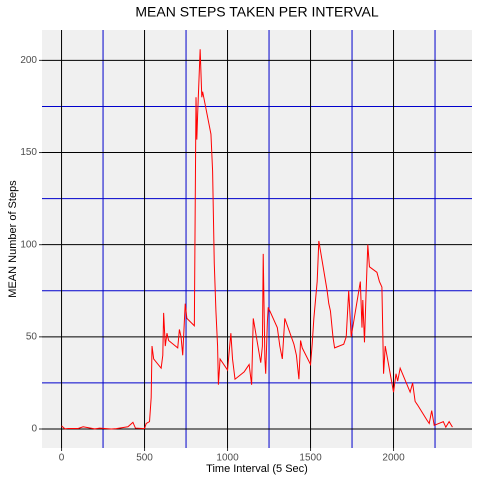 This screenshot has height=480, width=480. What do you see at coordinates (227, 458) in the screenshot?
I see `x-tick-label: 1000` at bounding box center [227, 458].